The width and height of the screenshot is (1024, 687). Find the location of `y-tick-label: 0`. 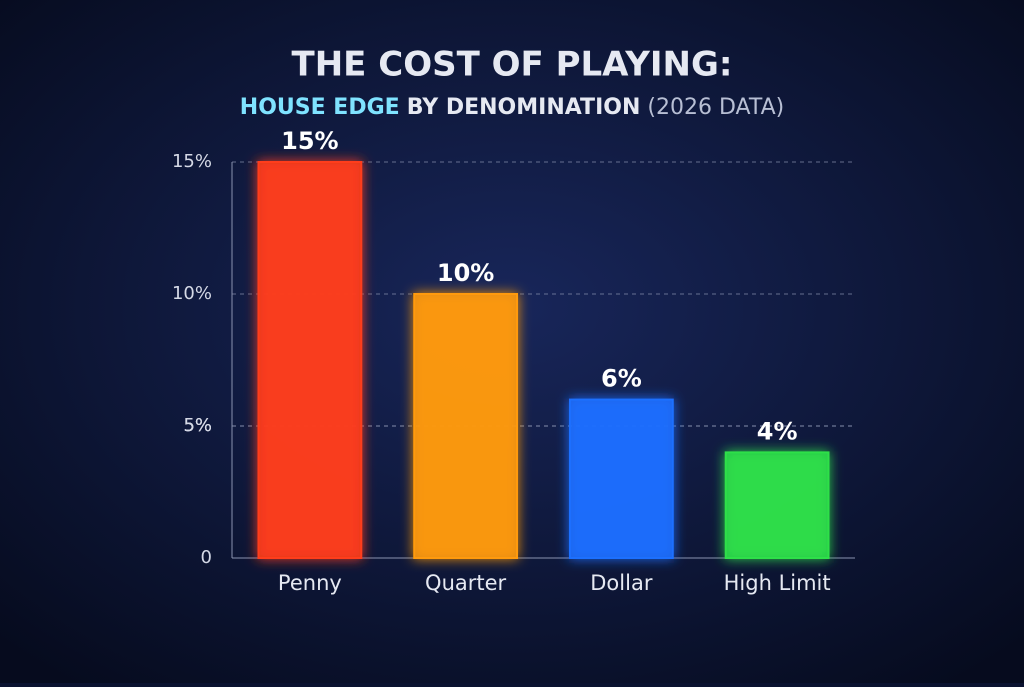

y-tick-label: 0 is located at coordinates (206, 557).